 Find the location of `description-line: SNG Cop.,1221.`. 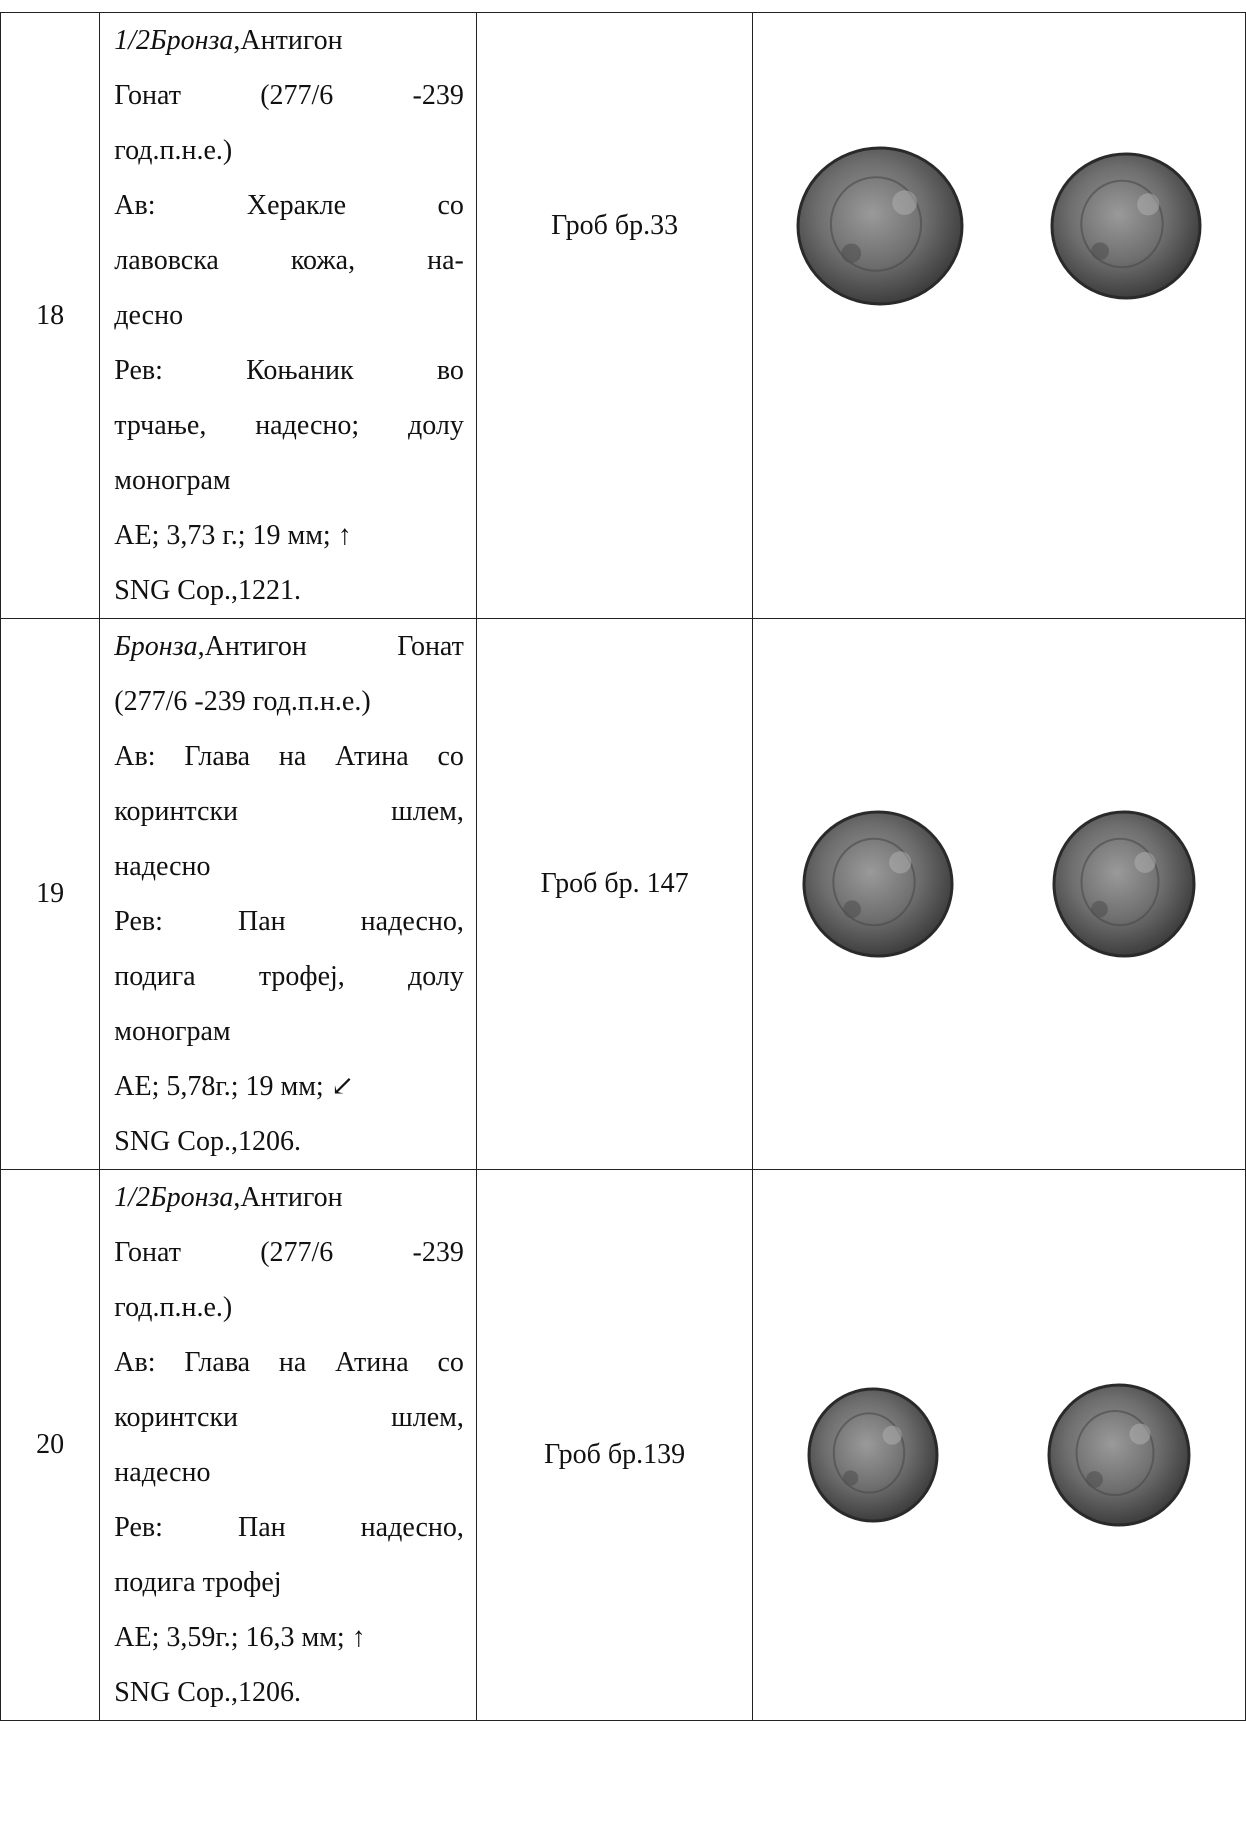

description-line: SNG Cop.,1221. is located at coordinates (207, 590).